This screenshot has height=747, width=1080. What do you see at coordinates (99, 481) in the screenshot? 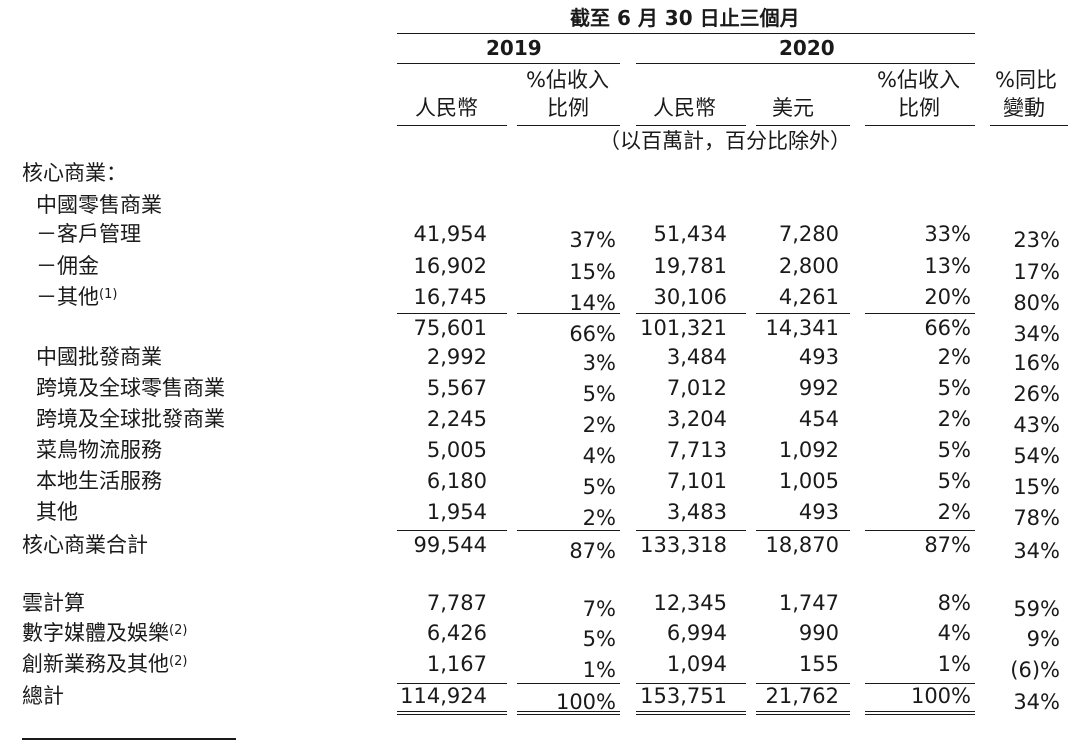
I see `row-label: 本地生活服務` at bounding box center [99, 481].